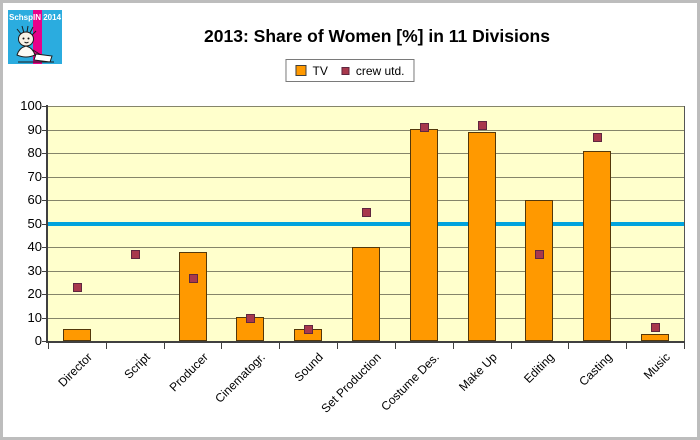 This screenshot has height=440, width=700. What do you see at coordinates (35, 17) in the screenshot?
I see `logo-text: SchspIN 2014` at bounding box center [35, 17].